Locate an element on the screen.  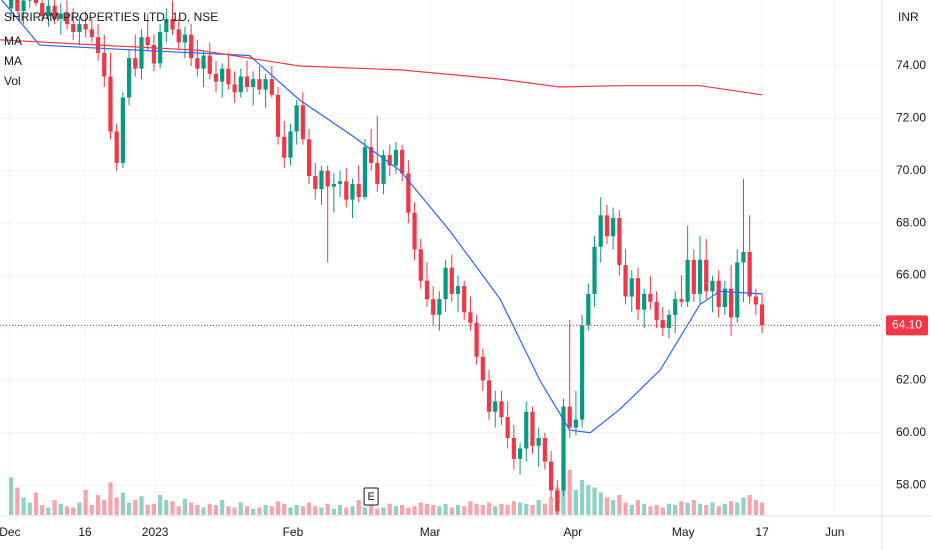
last-price-label: 64.10 is located at coordinates (907, 325).